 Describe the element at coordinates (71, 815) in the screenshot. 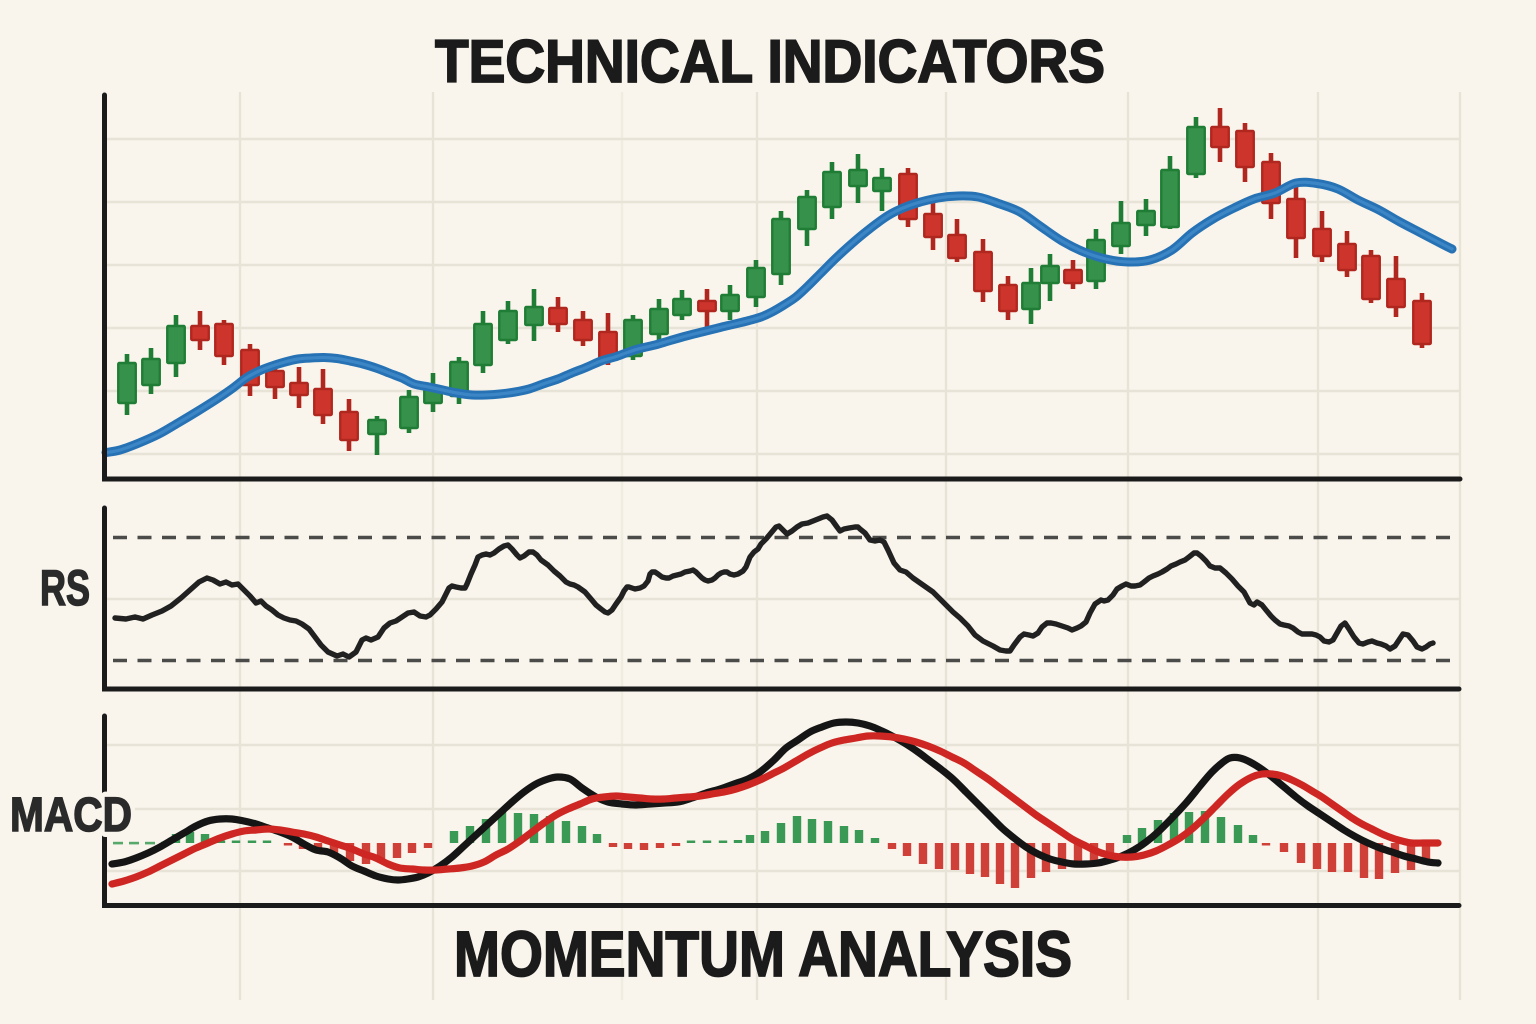

I see `svg-text: MACD` at that location.